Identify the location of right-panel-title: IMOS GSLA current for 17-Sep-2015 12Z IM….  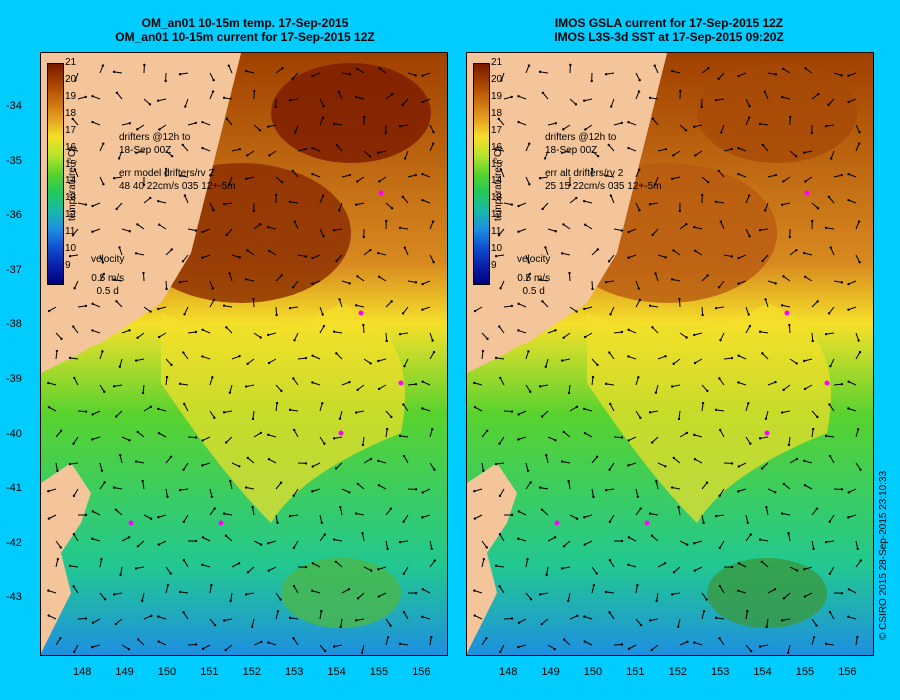
(669, 30).